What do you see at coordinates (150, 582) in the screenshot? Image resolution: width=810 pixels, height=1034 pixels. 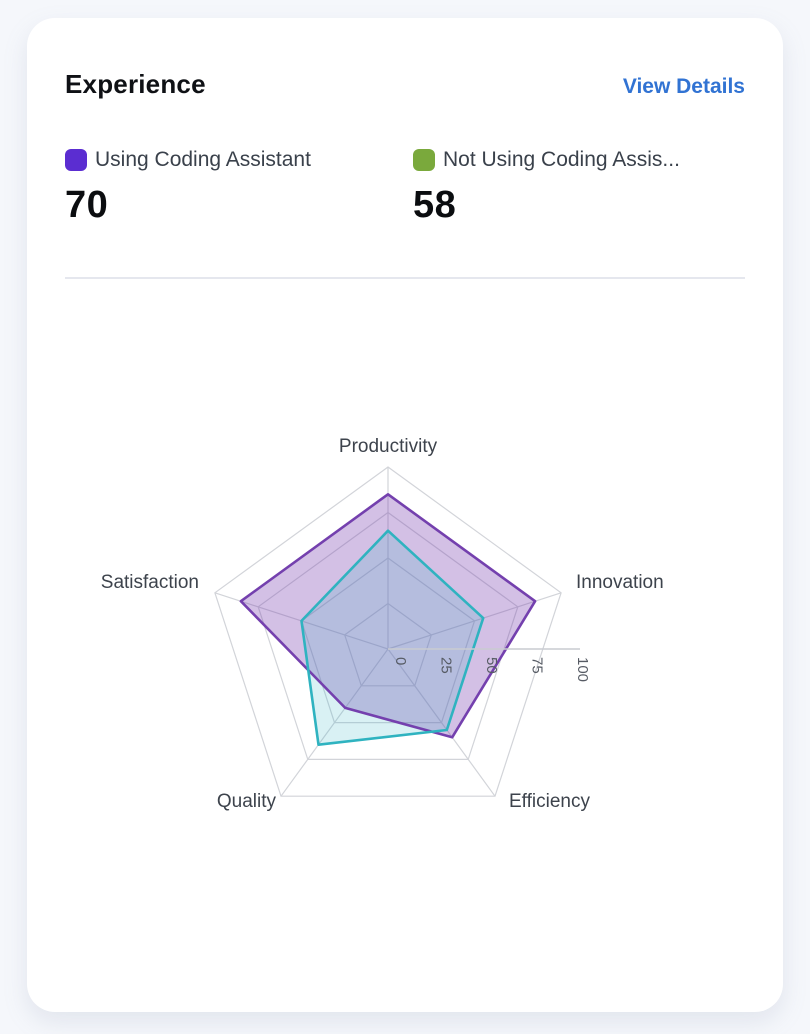 I see `axis-label-satisfaction: Satisfaction` at bounding box center [150, 582].